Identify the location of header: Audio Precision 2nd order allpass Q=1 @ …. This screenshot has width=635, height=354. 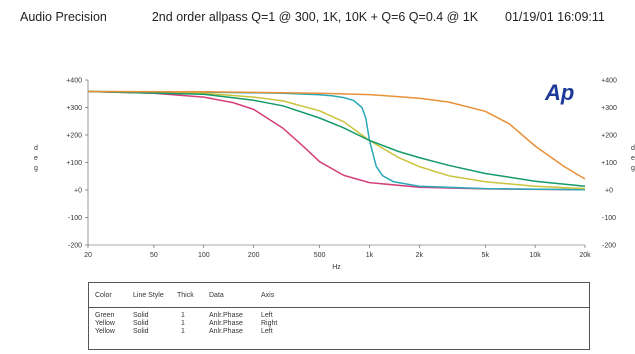
(317, 27).